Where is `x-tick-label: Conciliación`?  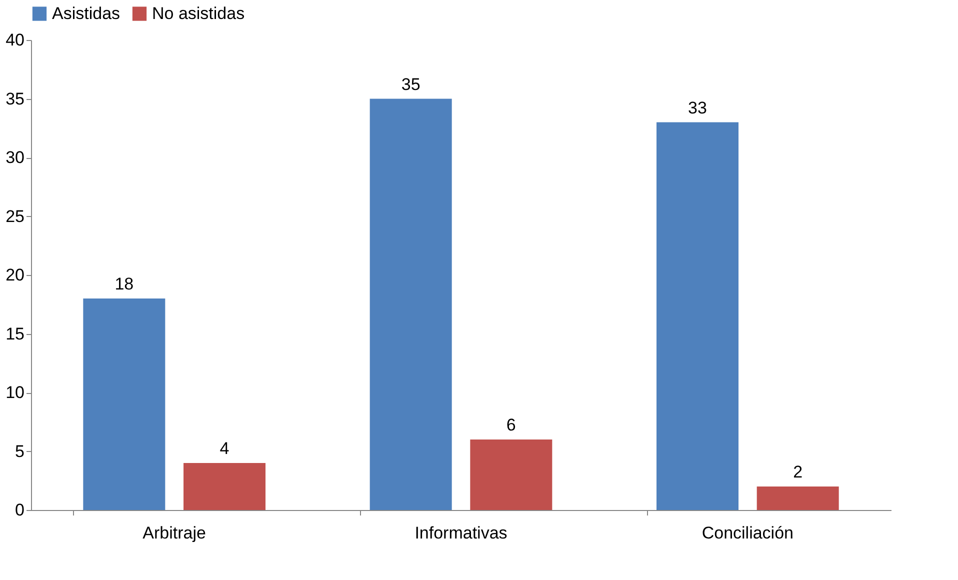 x-tick-label: Conciliación is located at coordinates (748, 533).